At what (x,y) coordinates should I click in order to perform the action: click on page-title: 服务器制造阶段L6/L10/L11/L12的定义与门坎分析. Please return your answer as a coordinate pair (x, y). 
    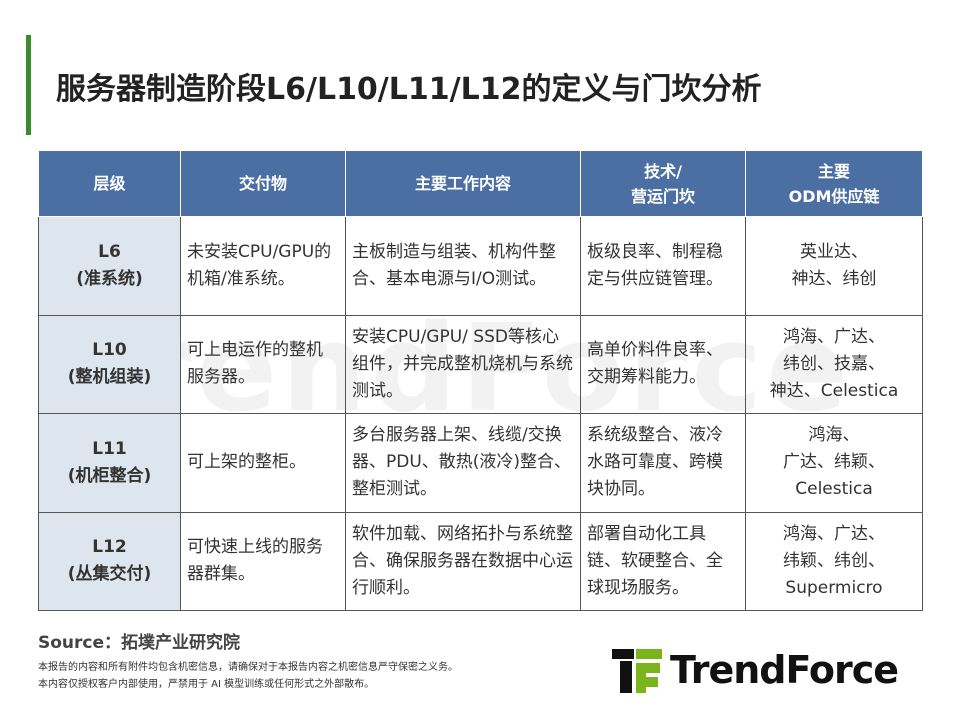
    Looking at the image, I should click on (409, 89).